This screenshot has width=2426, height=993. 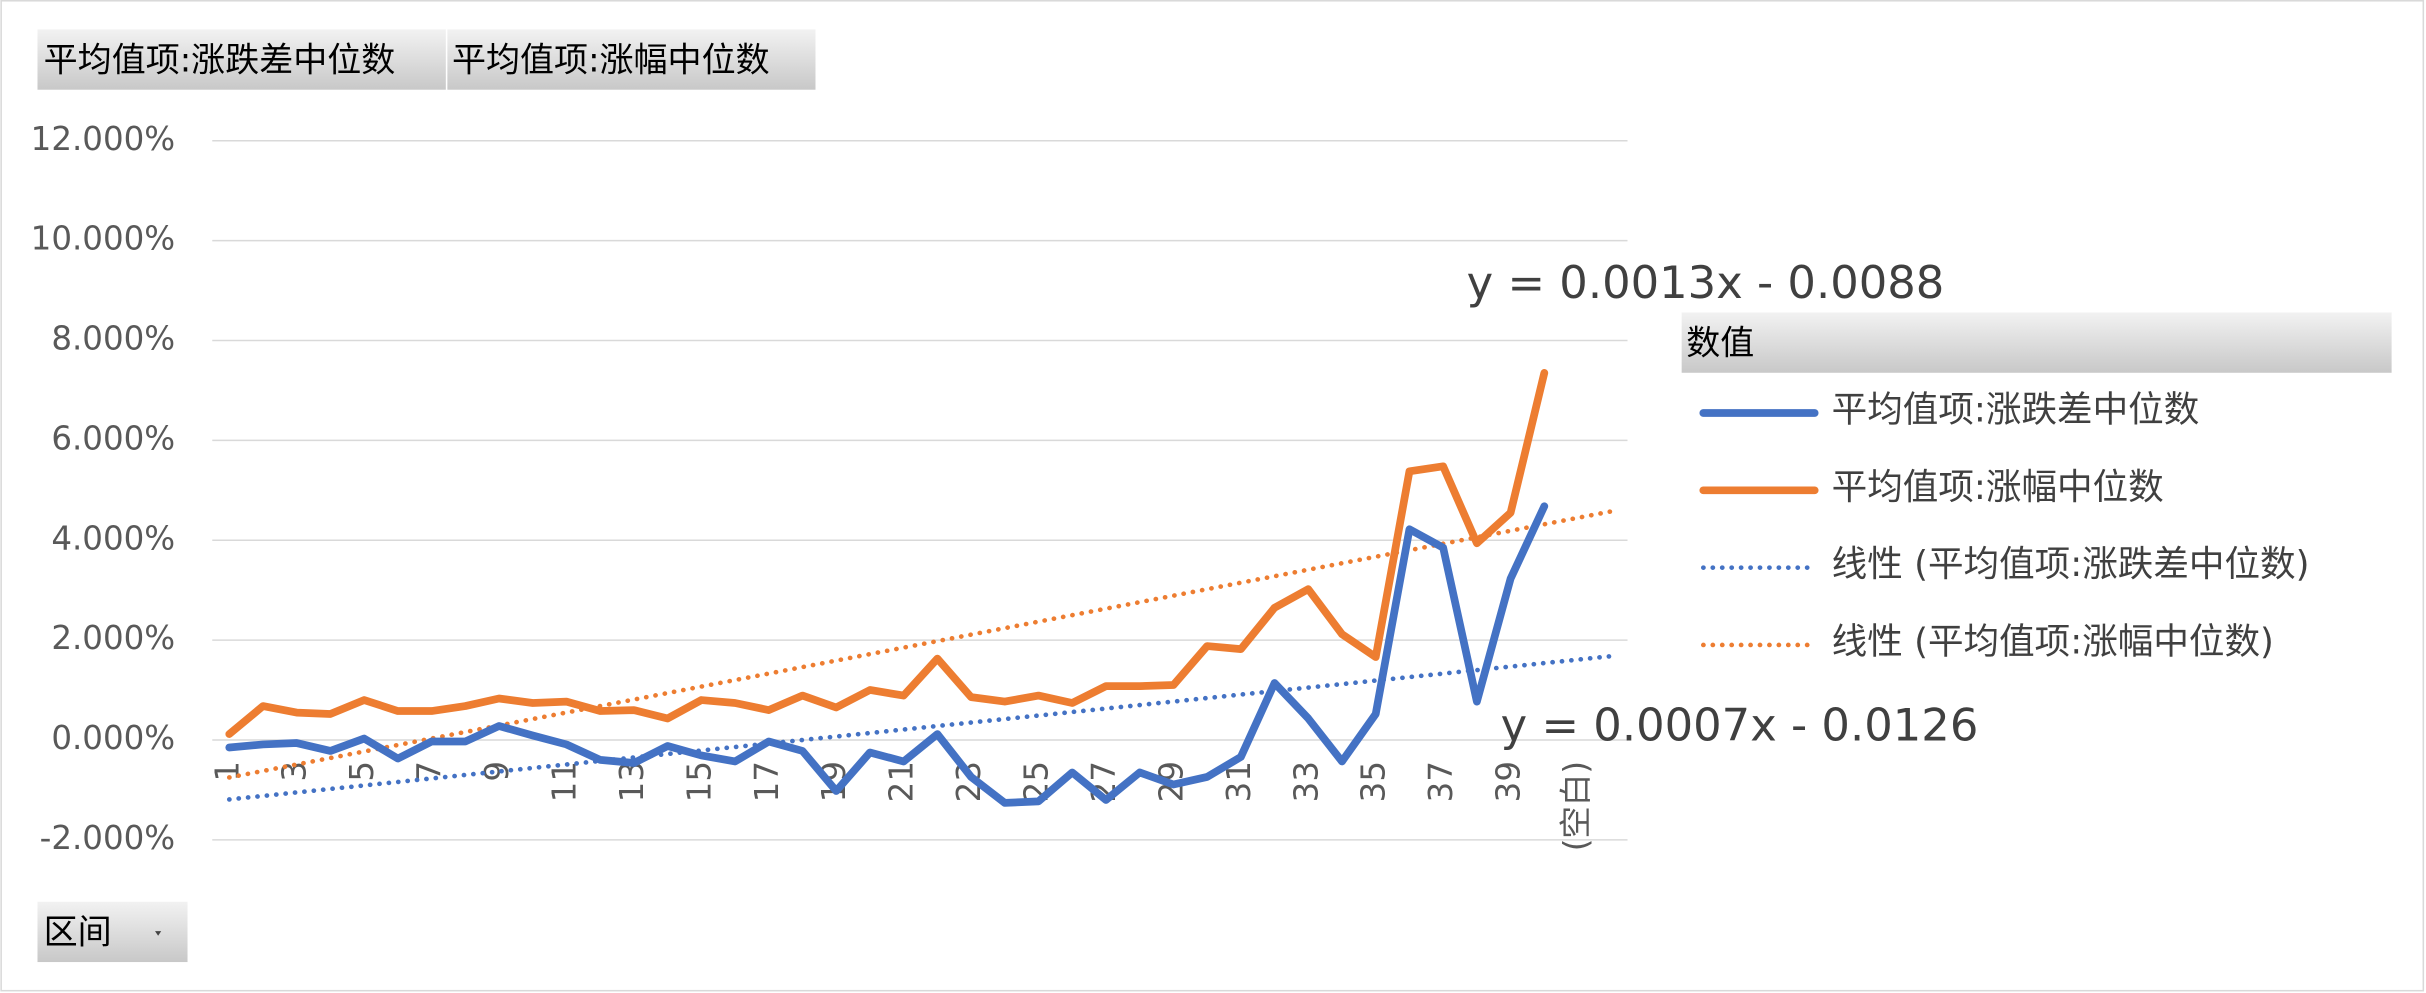 I want to click on x-tick-label: 9, so click(x=497, y=771).